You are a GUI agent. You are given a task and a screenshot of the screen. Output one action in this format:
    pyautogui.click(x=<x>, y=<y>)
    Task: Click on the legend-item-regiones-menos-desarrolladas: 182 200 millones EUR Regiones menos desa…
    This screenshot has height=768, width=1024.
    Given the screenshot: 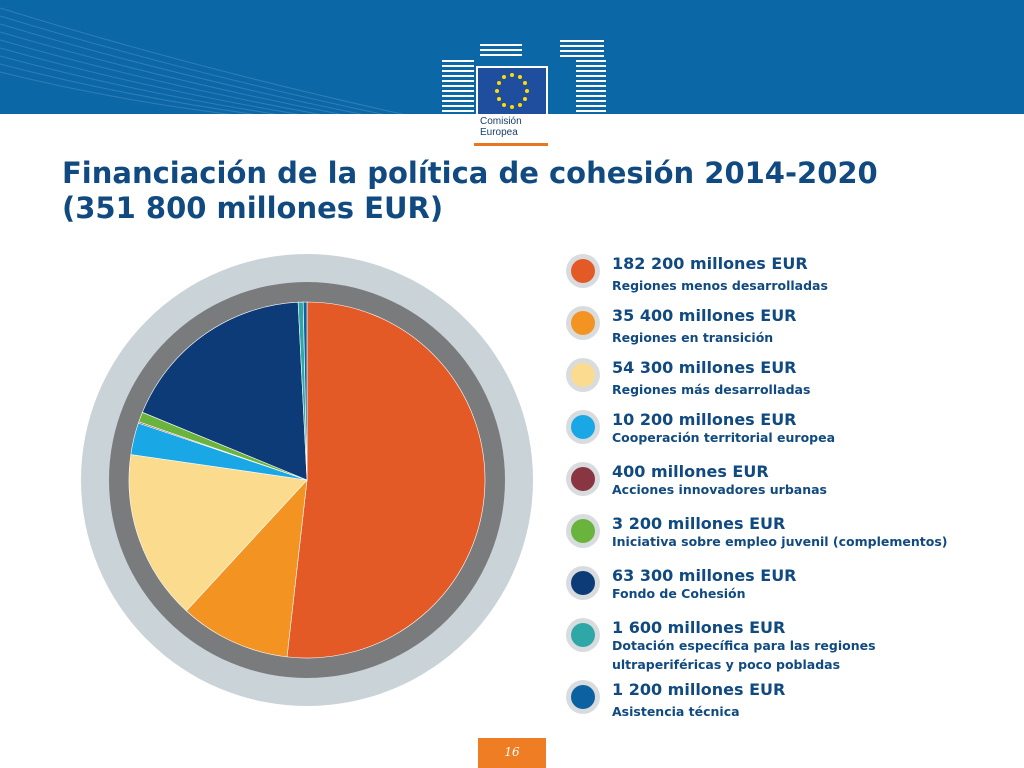 What is the action you would take?
    pyautogui.click(x=786, y=278)
    